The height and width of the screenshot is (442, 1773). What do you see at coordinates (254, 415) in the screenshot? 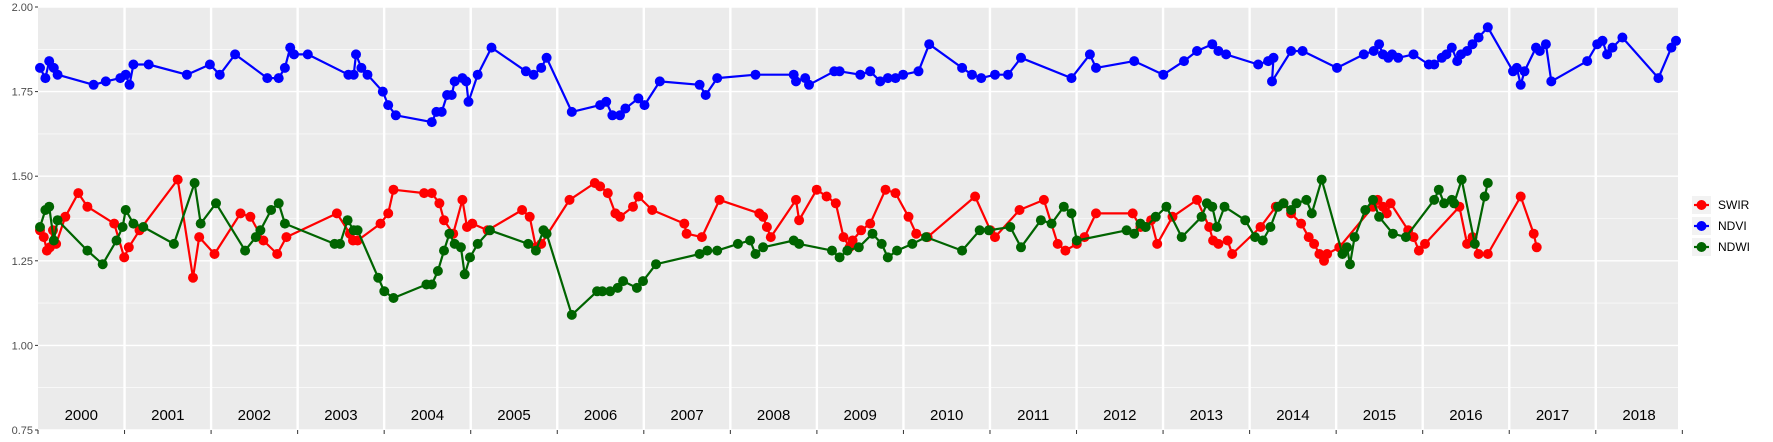
I see `year-label: 2002` at bounding box center [254, 415].